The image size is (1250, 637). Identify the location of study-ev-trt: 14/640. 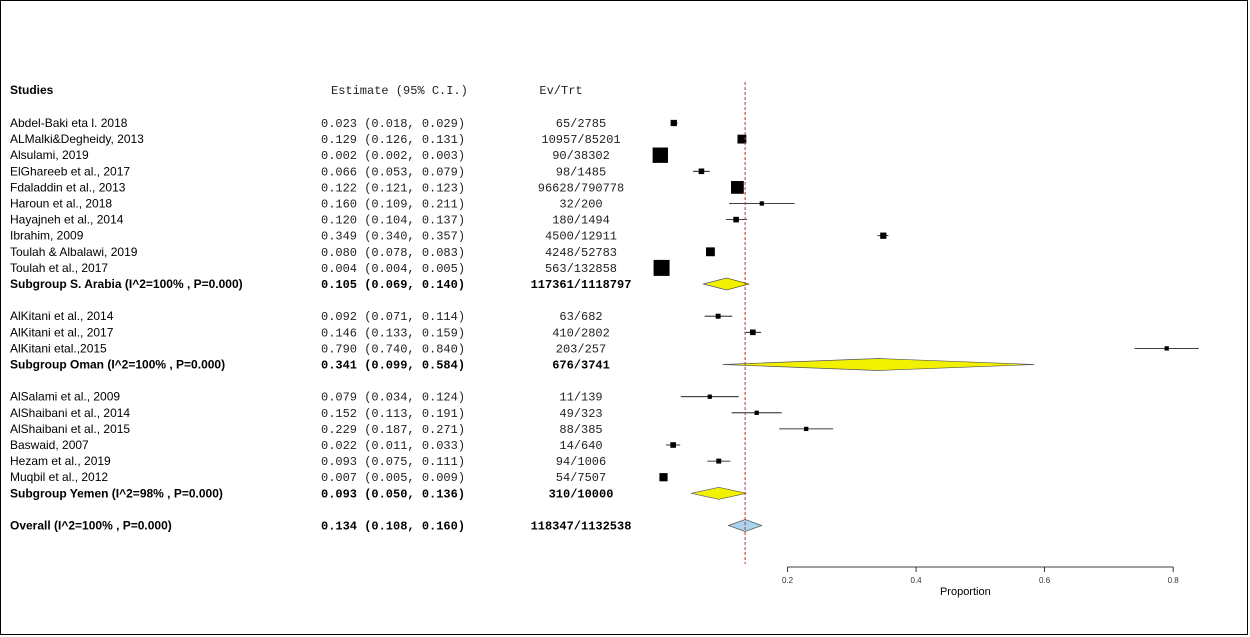
(580, 446).